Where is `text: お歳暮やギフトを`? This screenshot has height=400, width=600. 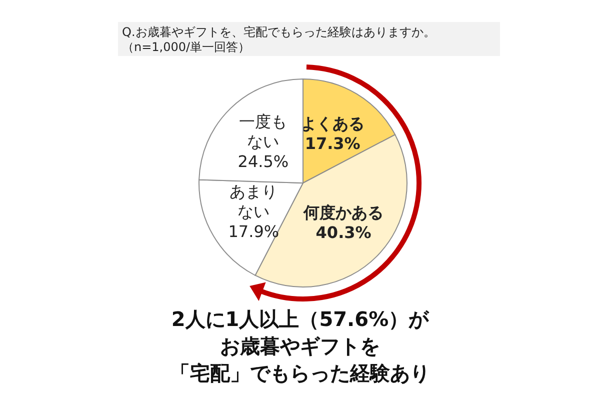
text: お歳暮やギフトを is located at coordinates (300, 346).